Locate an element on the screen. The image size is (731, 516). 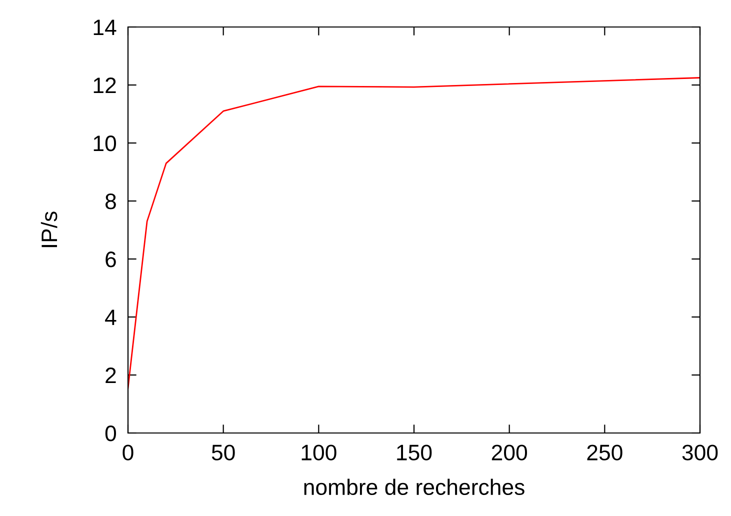
y-tick-label: 14 is located at coordinates (105, 28).